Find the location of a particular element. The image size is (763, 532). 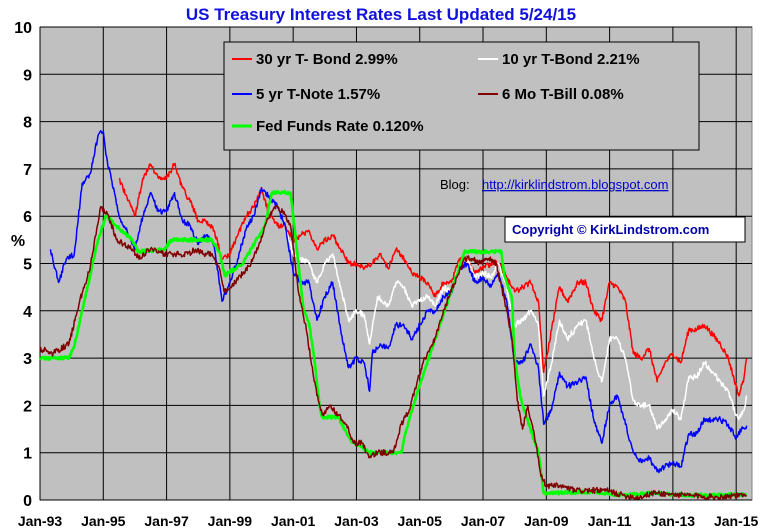

y-tick-label: 1 is located at coordinates (27, 454).